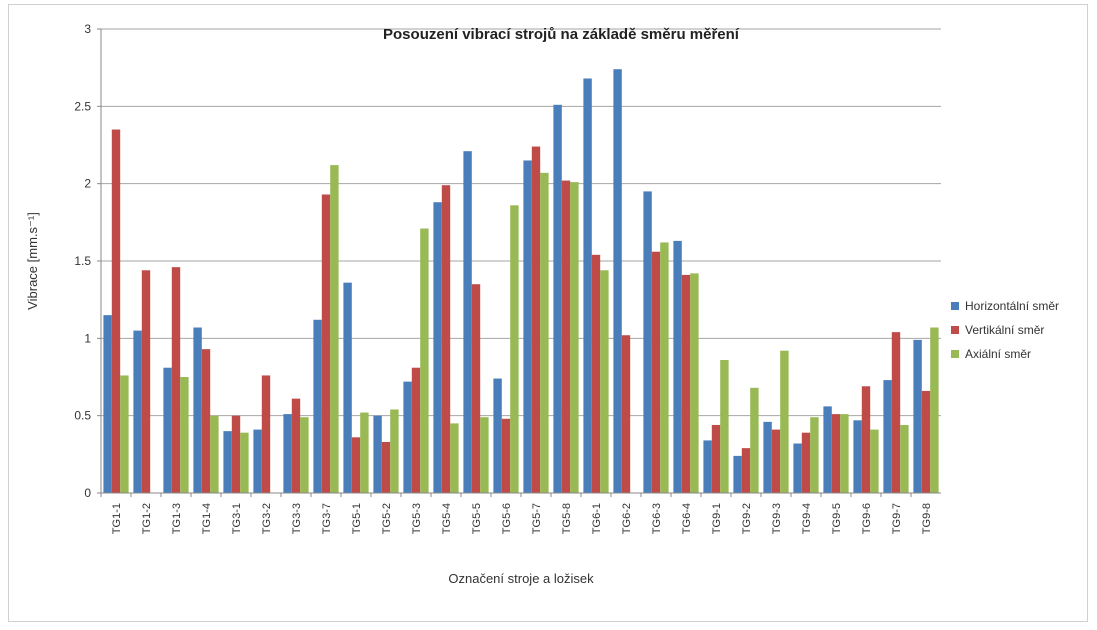  What do you see at coordinates (837, 518) in the screenshot?
I see `x-tick-label: TG9-5` at bounding box center [837, 518].